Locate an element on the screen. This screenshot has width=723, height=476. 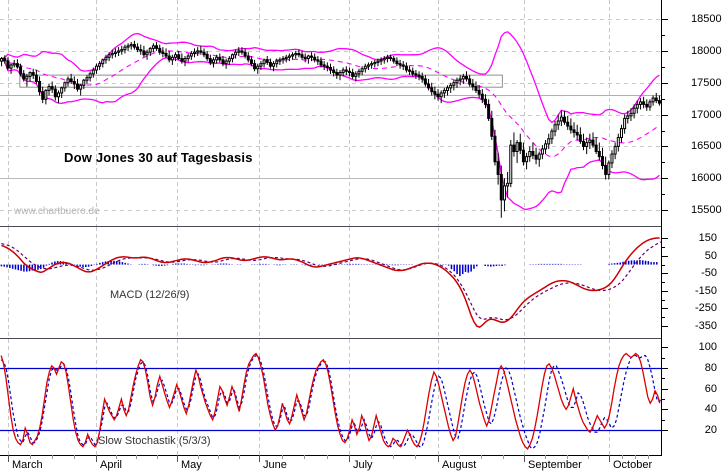
macd-label: MACD (12/26/9) is located at coordinates (150, 295).